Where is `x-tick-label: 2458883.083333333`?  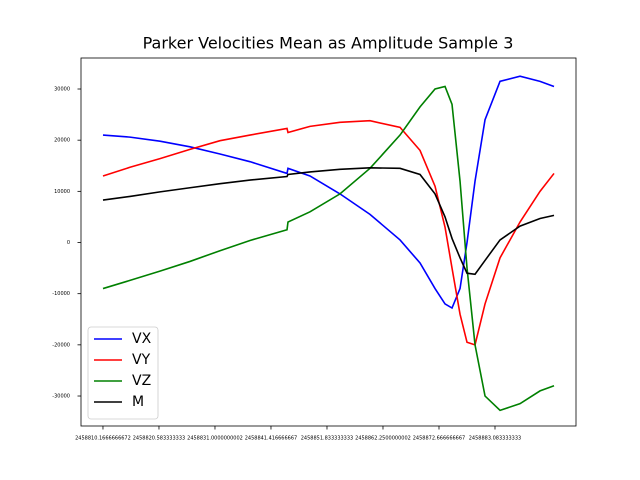 x-tick-label: 2458883.083333333 is located at coordinates (495, 439).